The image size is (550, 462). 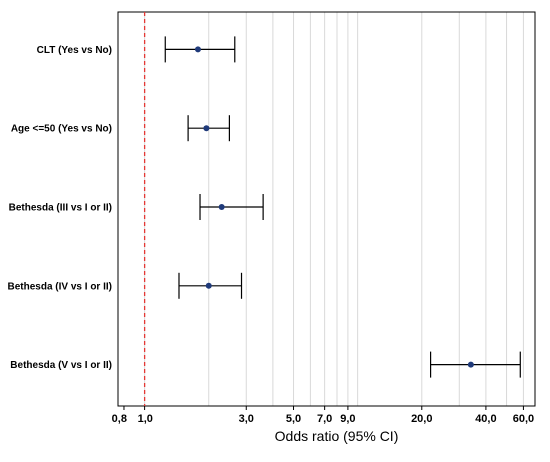 I want to click on x-tick-label: 40,0, so click(x=485, y=419).